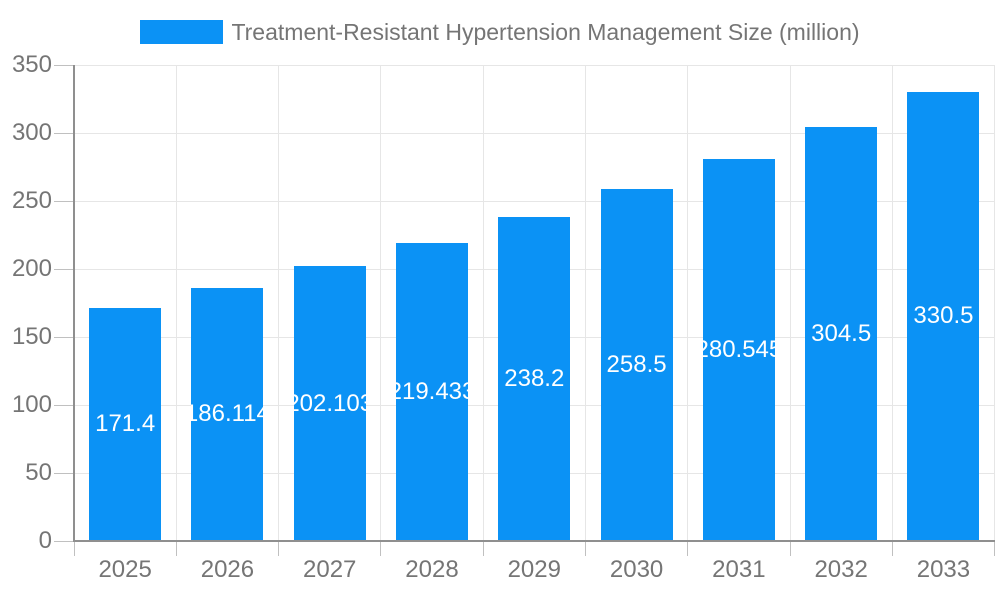  What do you see at coordinates (45, 540) in the screenshot?
I see `y-tick-label: 0` at bounding box center [45, 540].